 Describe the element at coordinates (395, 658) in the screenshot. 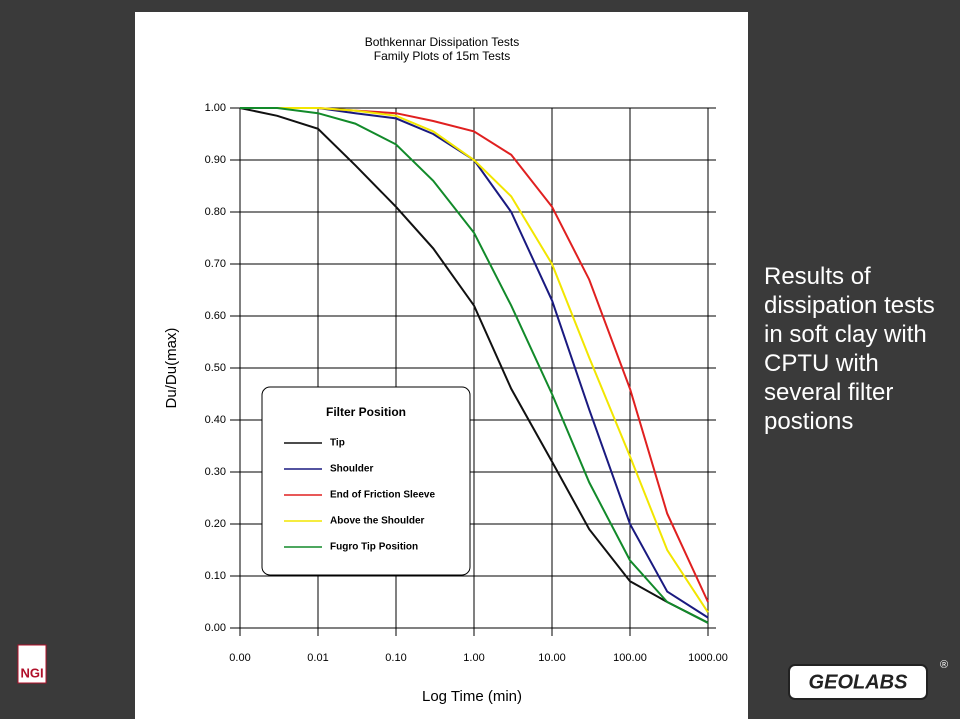

I see `x-tick-label: 0.10` at that location.